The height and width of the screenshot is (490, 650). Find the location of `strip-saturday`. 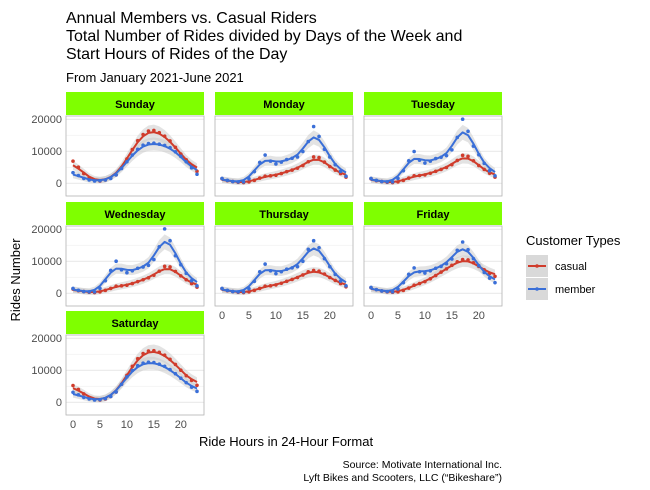

strip-saturday is located at coordinates (135, 322).